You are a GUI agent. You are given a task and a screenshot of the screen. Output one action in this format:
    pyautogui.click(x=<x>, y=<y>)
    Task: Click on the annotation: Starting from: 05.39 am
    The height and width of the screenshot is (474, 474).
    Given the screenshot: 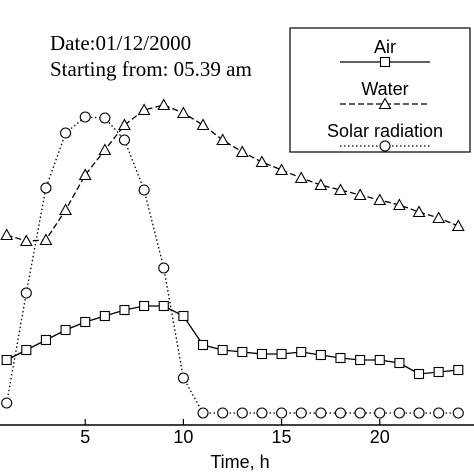 What is the action you would take?
    pyautogui.click(x=151, y=69)
    